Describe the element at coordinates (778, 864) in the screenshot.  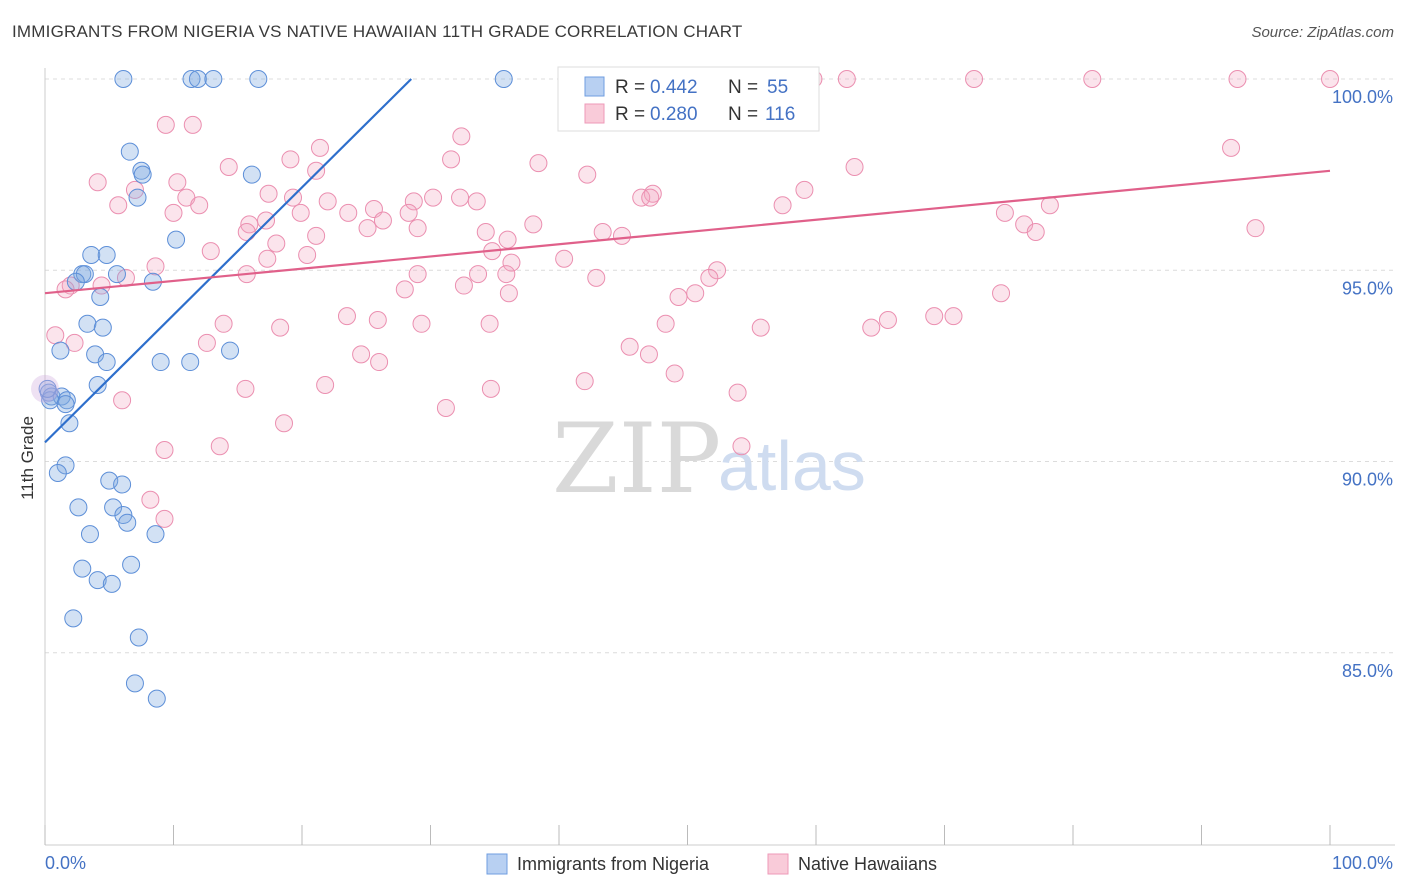
I see `legend-swatch-hawaiians` at that location.